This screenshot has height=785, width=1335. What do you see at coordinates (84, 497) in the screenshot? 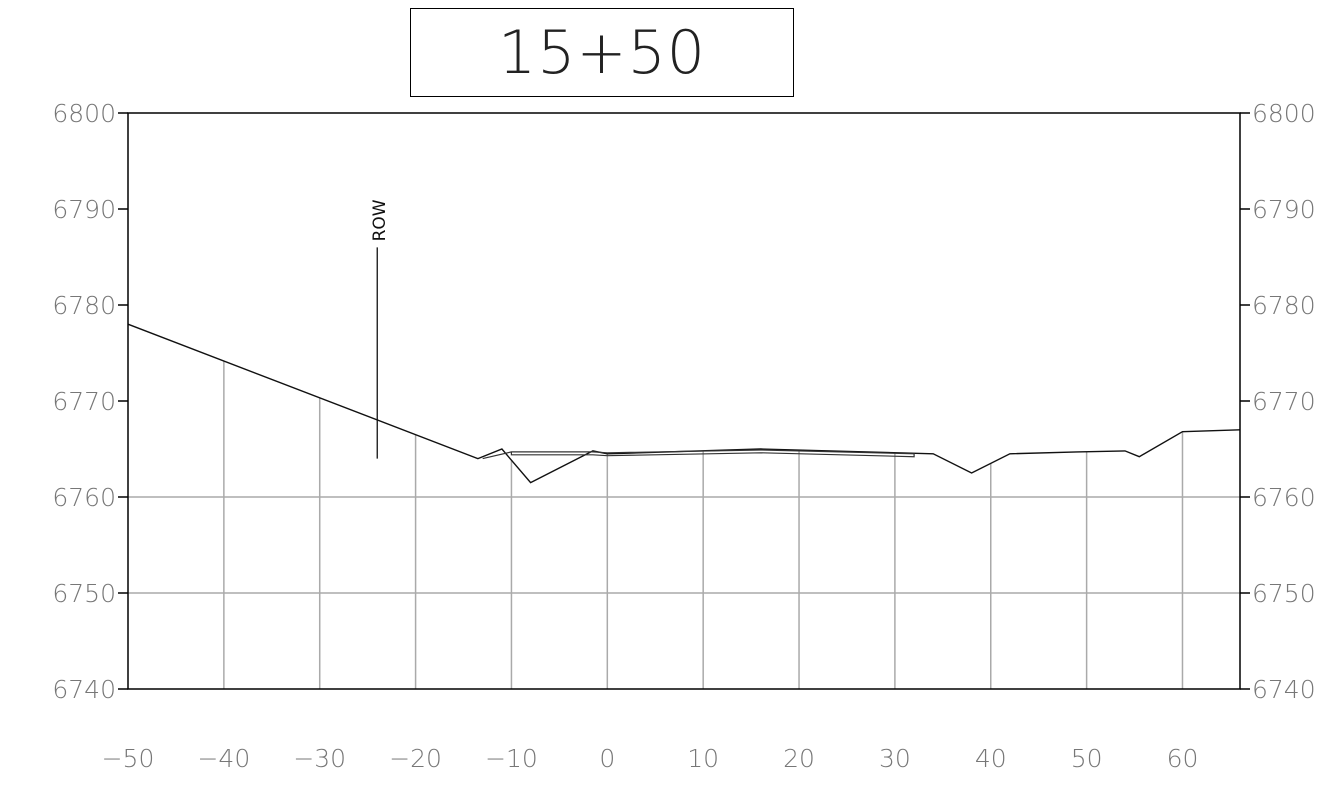
I see `y-tick-label-left: 6760` at bounding box center [84, 497].